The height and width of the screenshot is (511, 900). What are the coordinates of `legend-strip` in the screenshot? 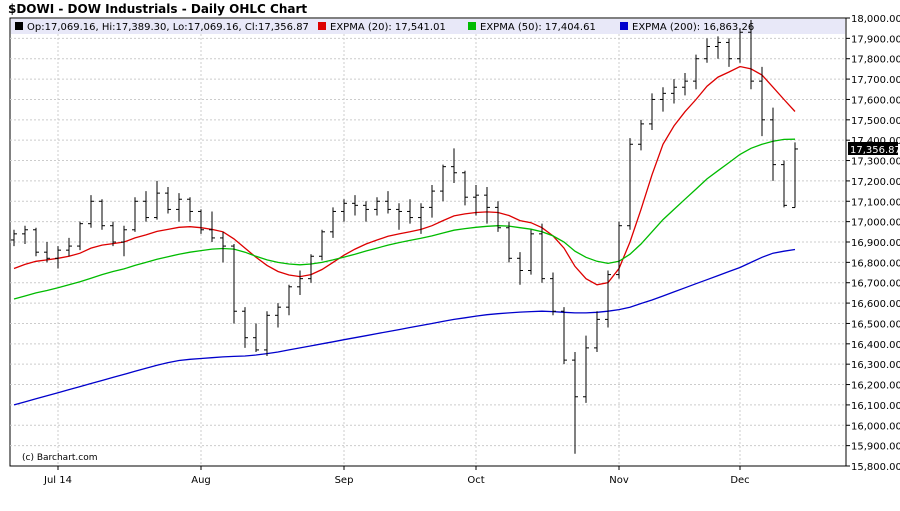 It's located at (428, 26).